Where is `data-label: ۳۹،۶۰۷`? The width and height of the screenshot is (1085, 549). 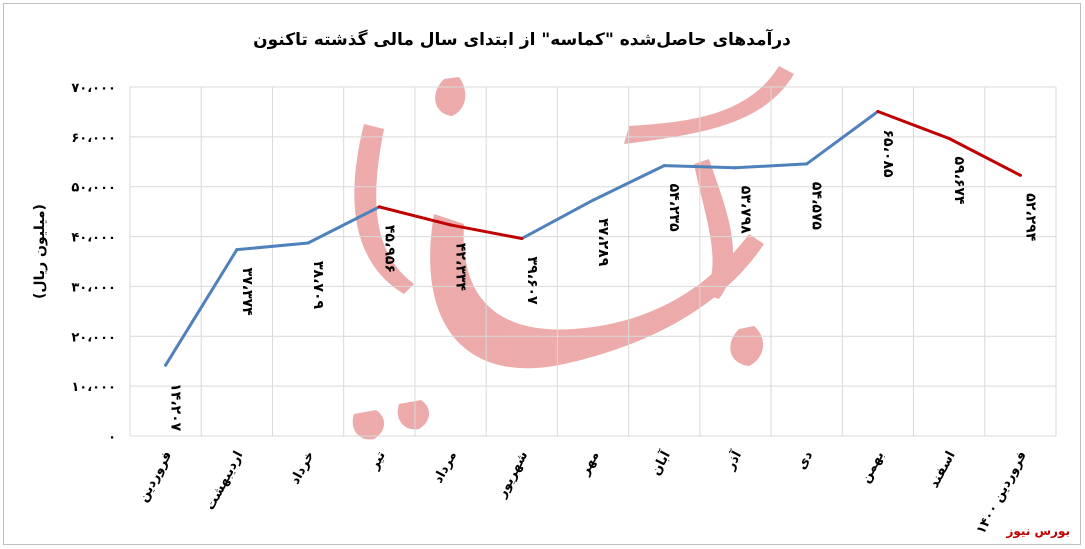 data-label: ۳۹،۶۰۷ is located at coordinates (532, 281).